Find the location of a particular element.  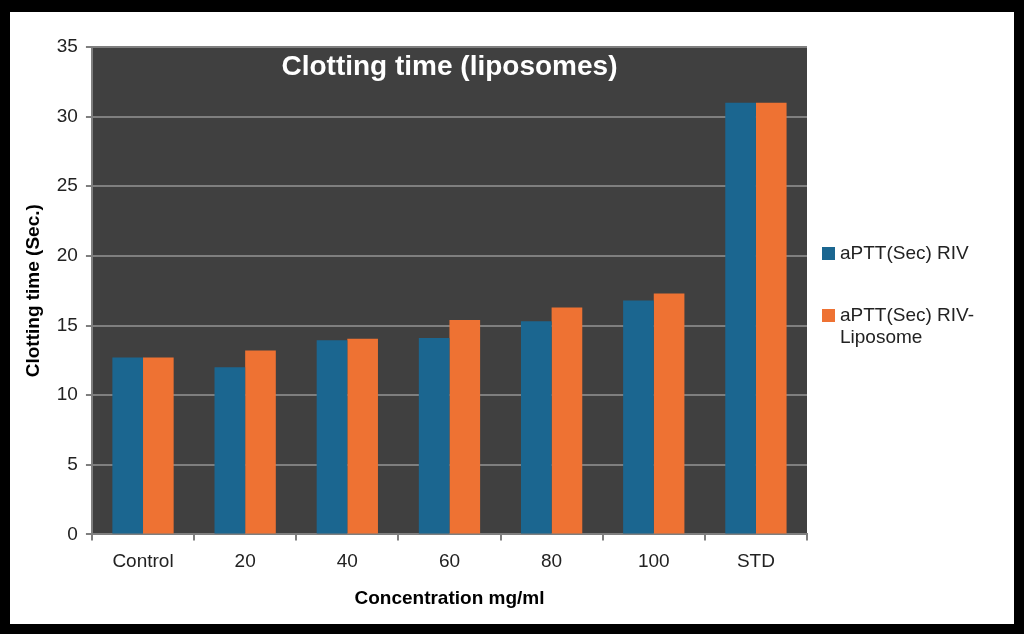

y-tick-label: 20 is located at coordinates (67, 255).